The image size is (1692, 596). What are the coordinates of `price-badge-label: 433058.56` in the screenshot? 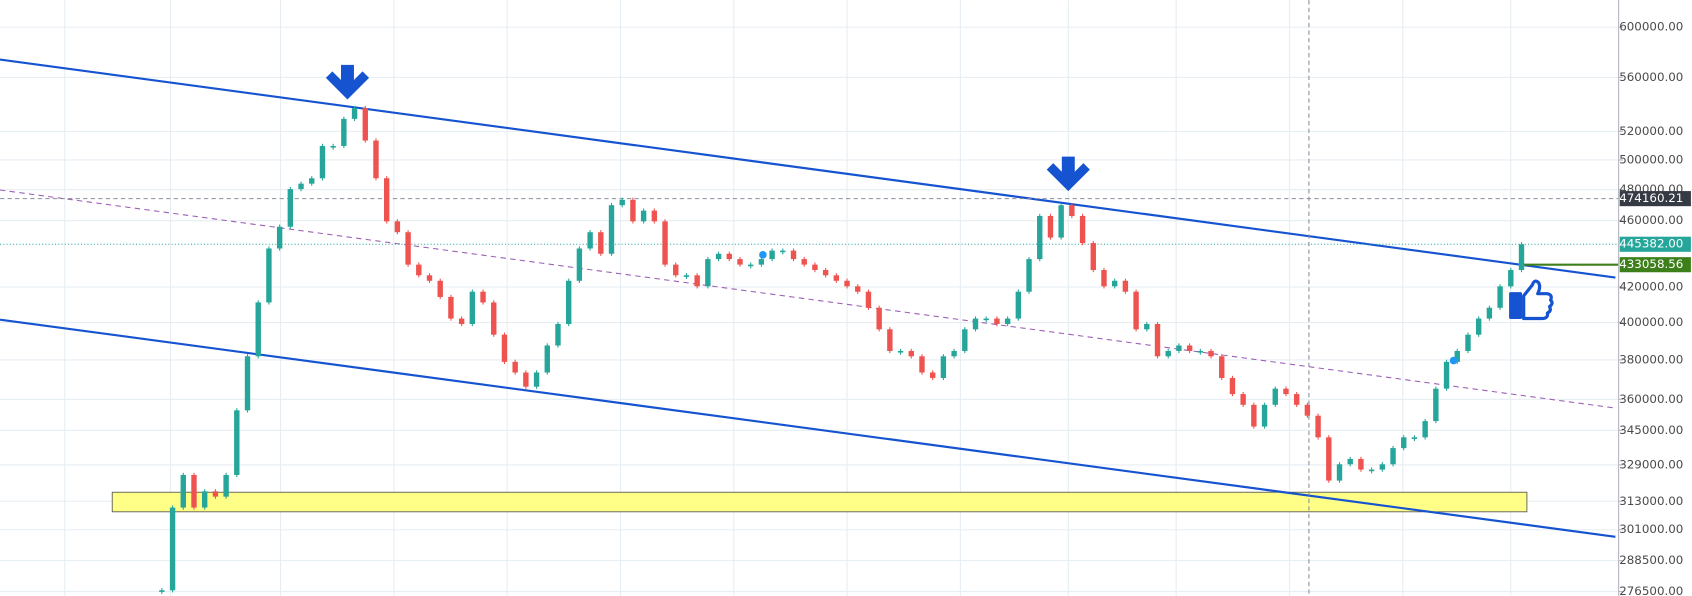 It's located at (1651, 264).